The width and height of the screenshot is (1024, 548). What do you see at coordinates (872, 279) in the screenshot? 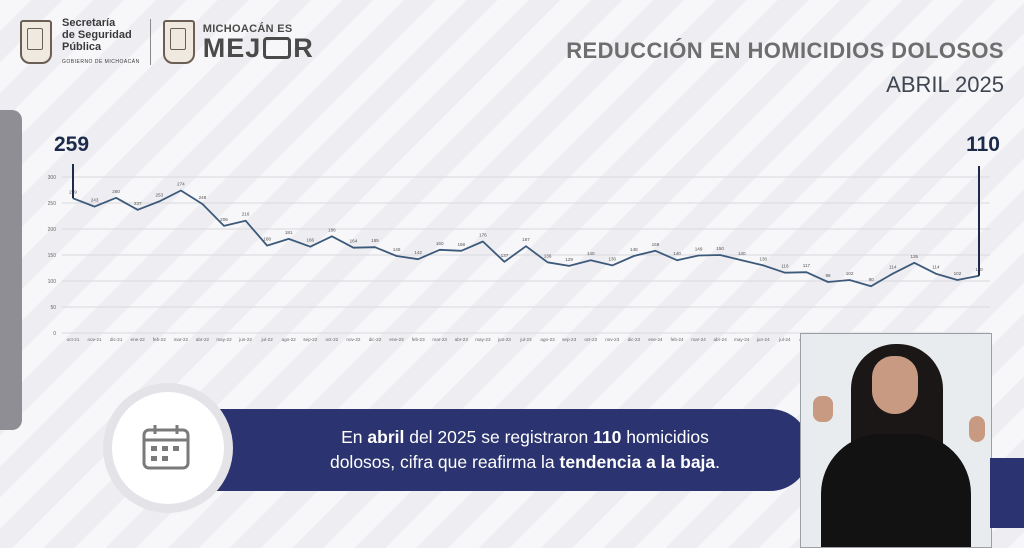
I see `data-label: 90` at bounding box center [872, 279].